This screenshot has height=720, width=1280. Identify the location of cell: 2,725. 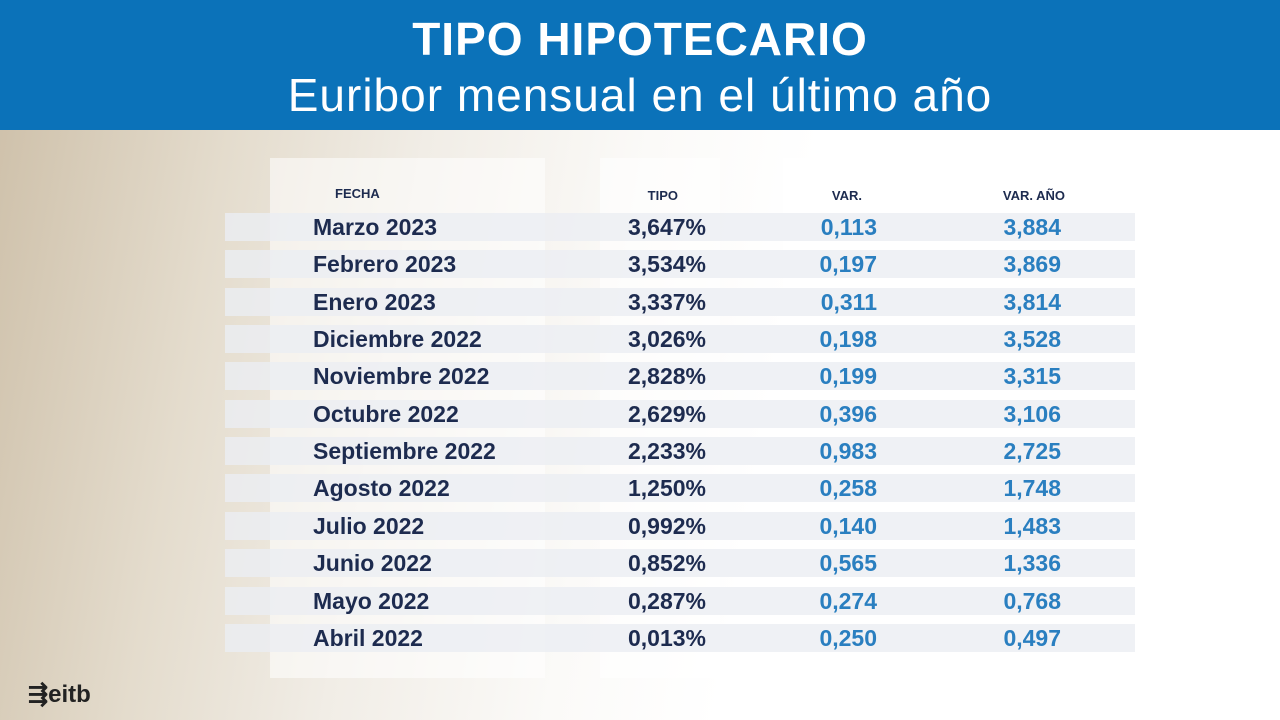
(1032, 451).